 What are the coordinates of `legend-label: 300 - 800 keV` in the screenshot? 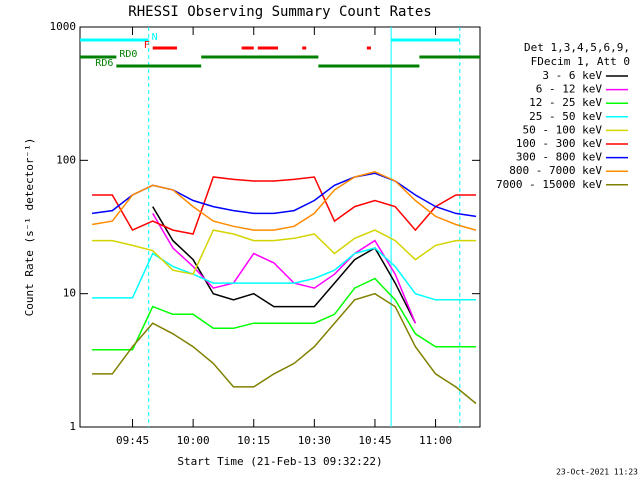 It's located at (559, 157).